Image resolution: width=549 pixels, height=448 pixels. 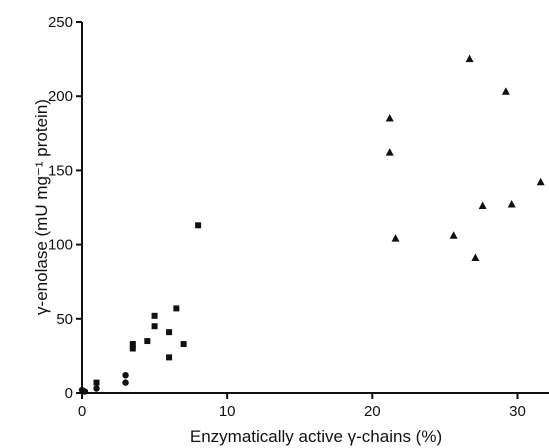 What do you see at coordinates (64, 319) in the screenshot?
I see `y-tick-label: 50` at bounding box center [64, 319].